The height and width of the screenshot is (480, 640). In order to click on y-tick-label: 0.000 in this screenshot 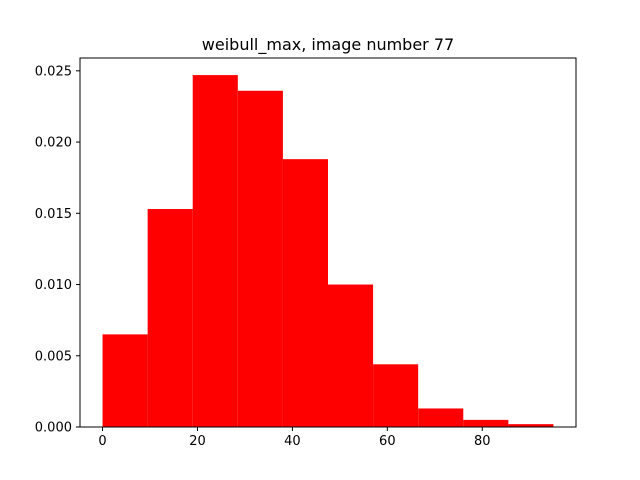, I will do `click(53, 428)`.